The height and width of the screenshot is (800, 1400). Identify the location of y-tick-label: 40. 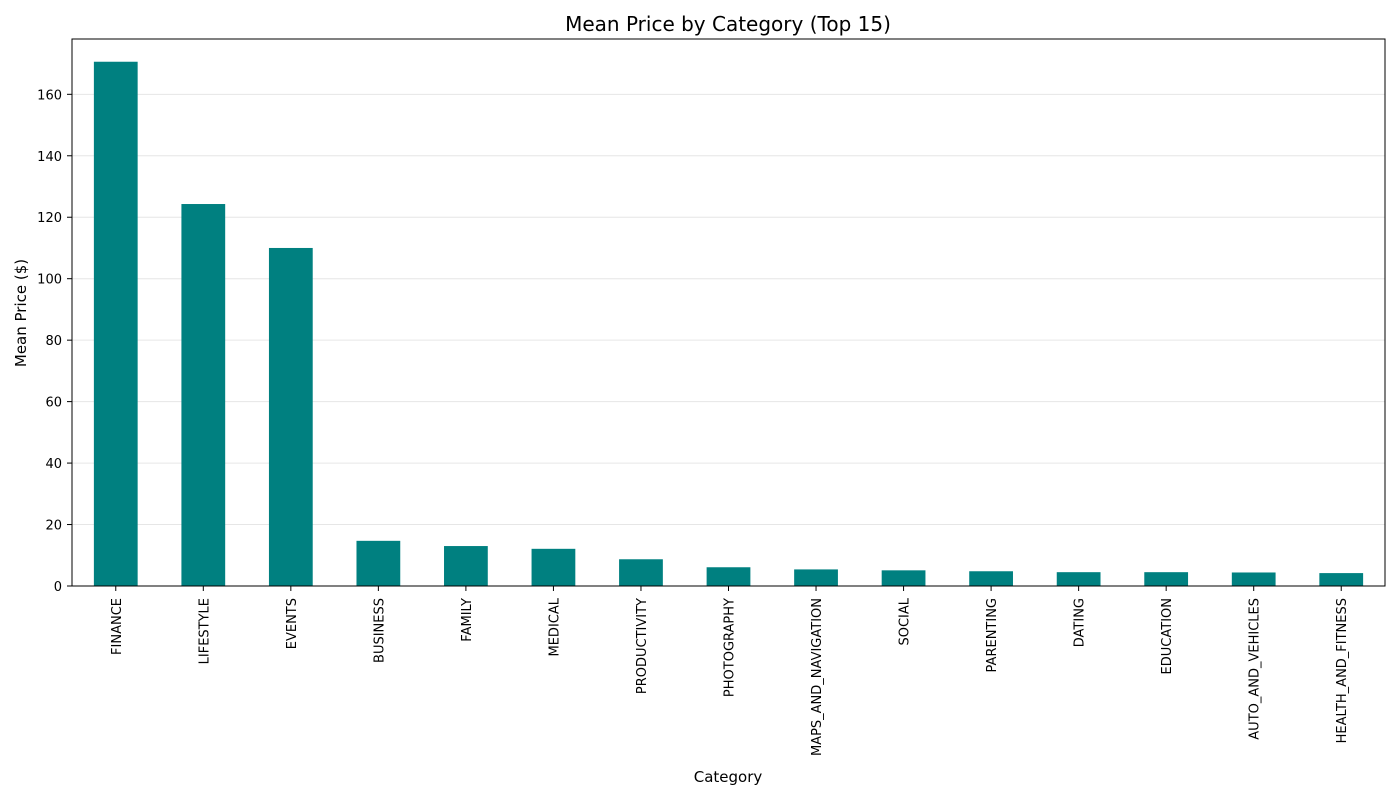
(53, 464).